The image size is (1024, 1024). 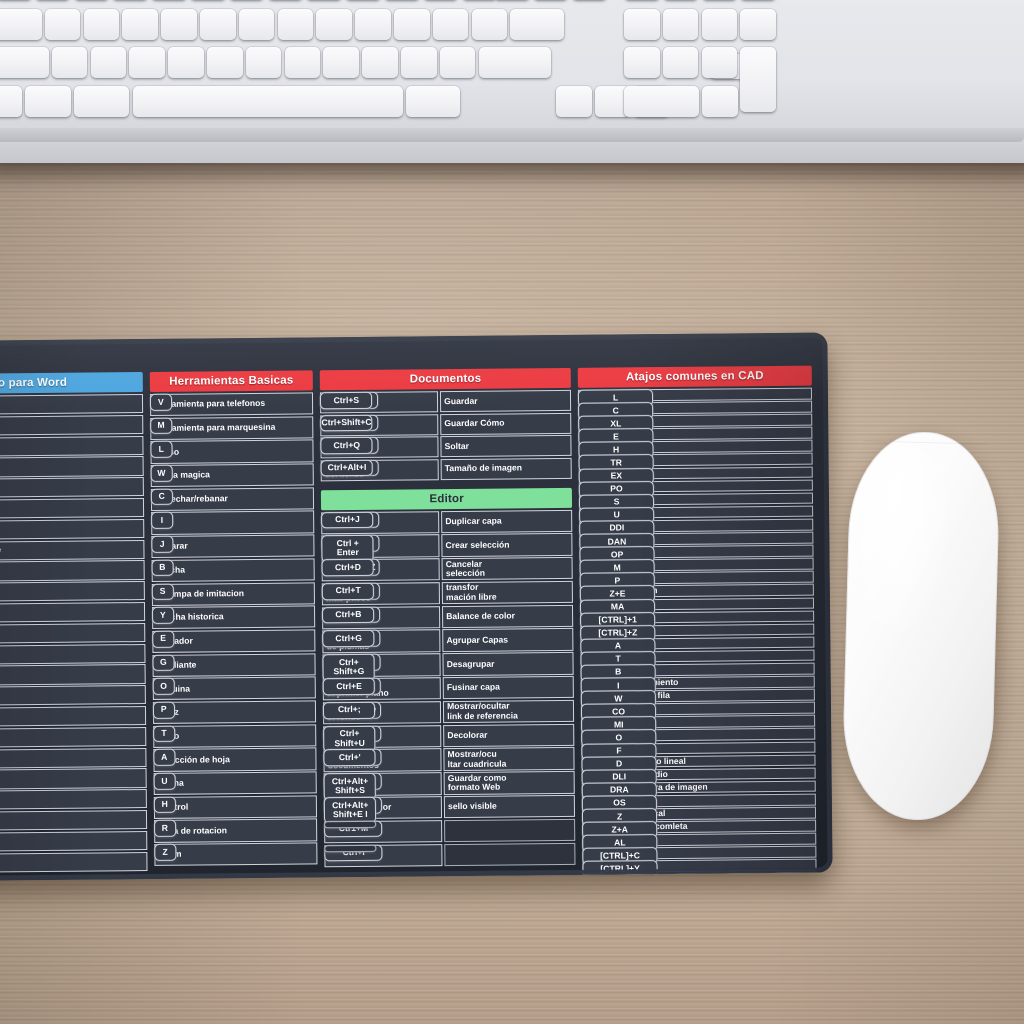 I want to click on table-row: Nuevo, so click(x=73, y=716).